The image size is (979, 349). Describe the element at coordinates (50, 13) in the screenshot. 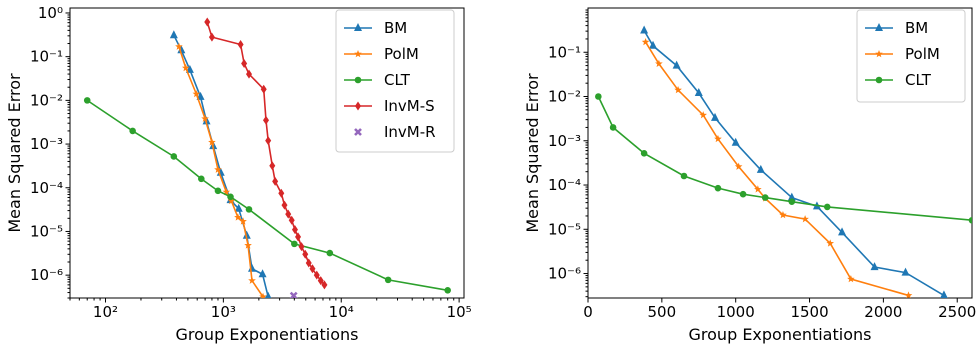

I see `y-tick-label: 10⁰` at that location.